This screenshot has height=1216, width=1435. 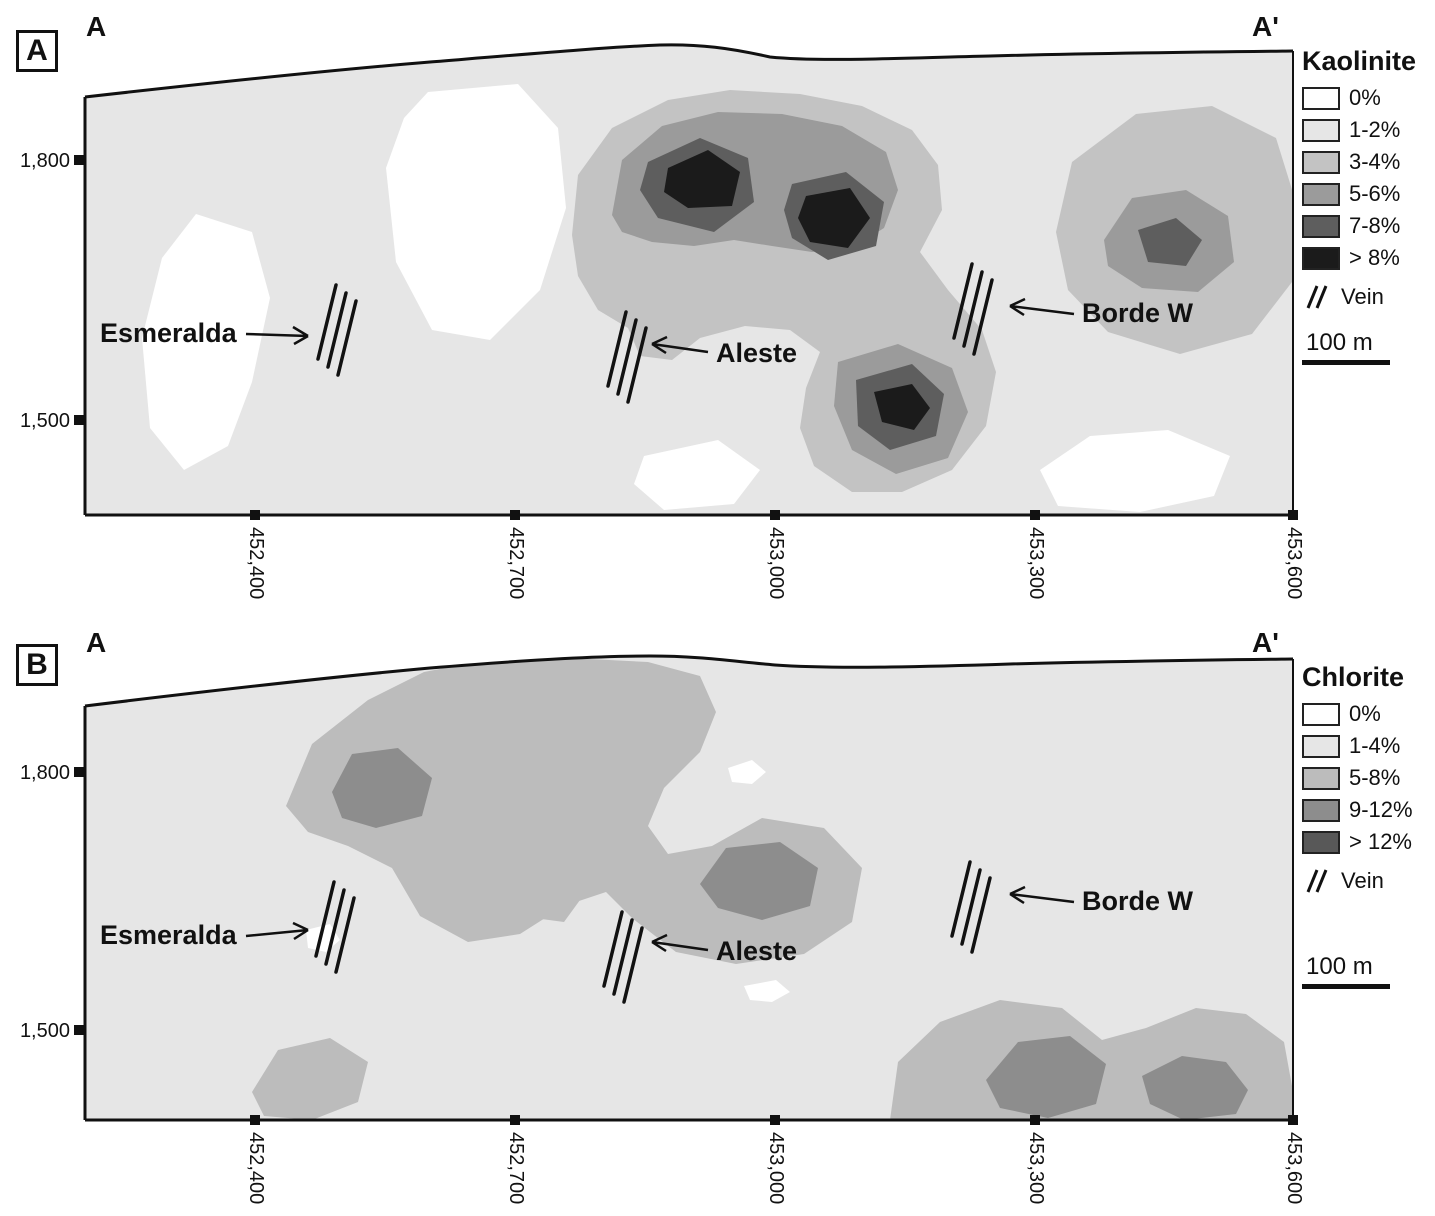 What do you see at coordinates (1375, 193) in the screenshot?
I see `legend-label: 5-6%` at bounding box center [1375, 193].